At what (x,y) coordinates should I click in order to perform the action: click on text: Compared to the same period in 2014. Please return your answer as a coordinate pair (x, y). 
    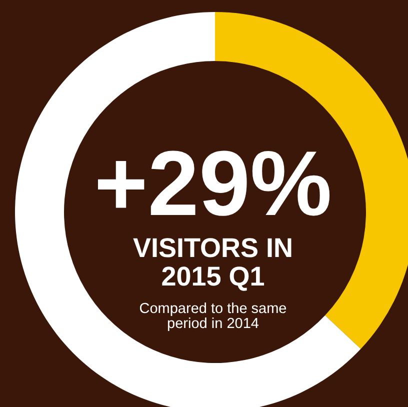
    Looking at the image, I should click on (213, 316).